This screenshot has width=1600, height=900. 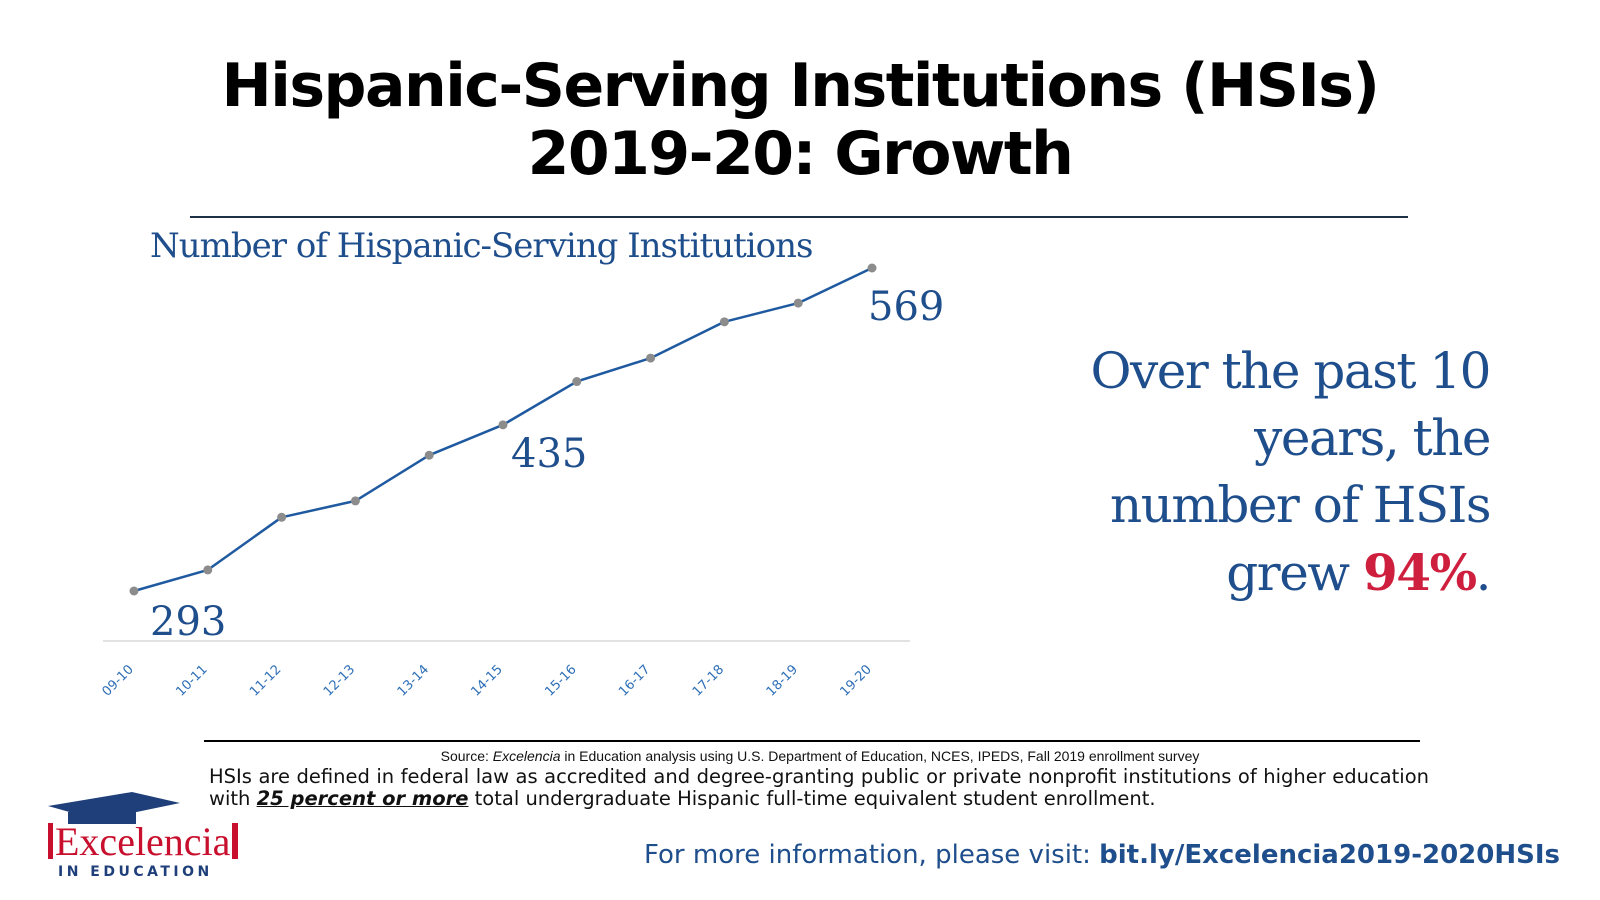 I want to click on source-prefix: Source:, so click(x=466, y=756).